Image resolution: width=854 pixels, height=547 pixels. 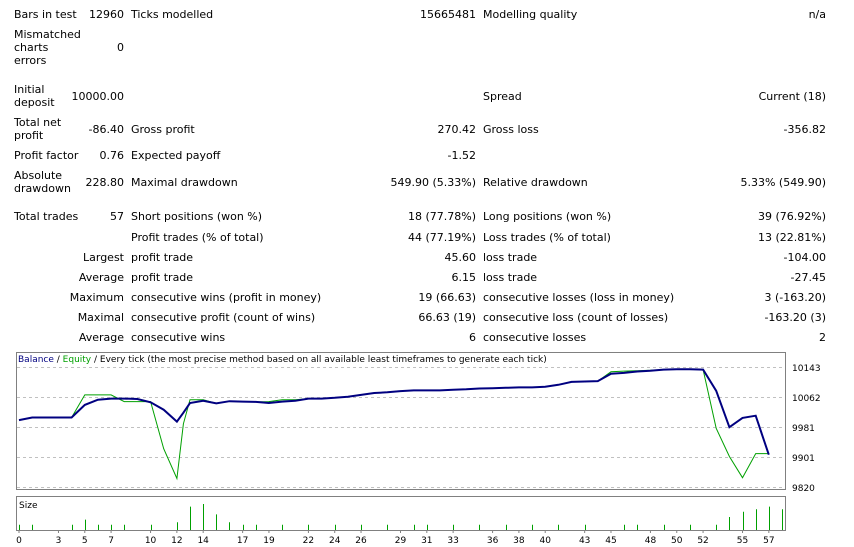 What do you see at coordinates (441, 237) in the screenshot?
I see `profit-trades-value: 44 (77.19%)` at bounding box center [441, 237].